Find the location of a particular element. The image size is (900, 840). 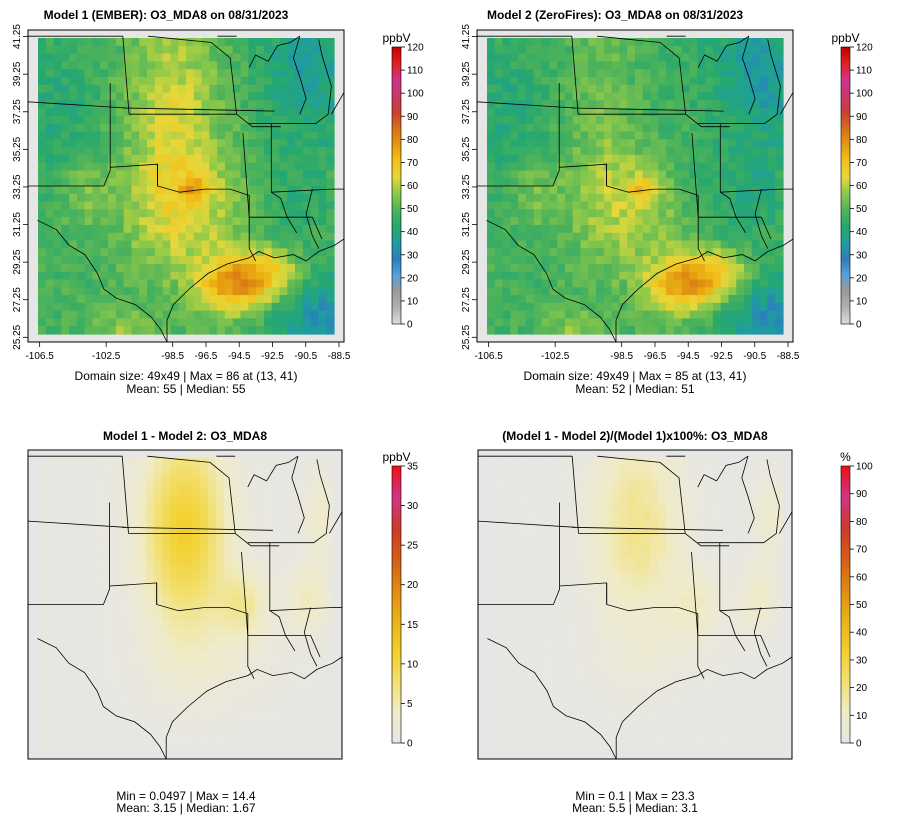

state-line is located at coordinates (591, 320).